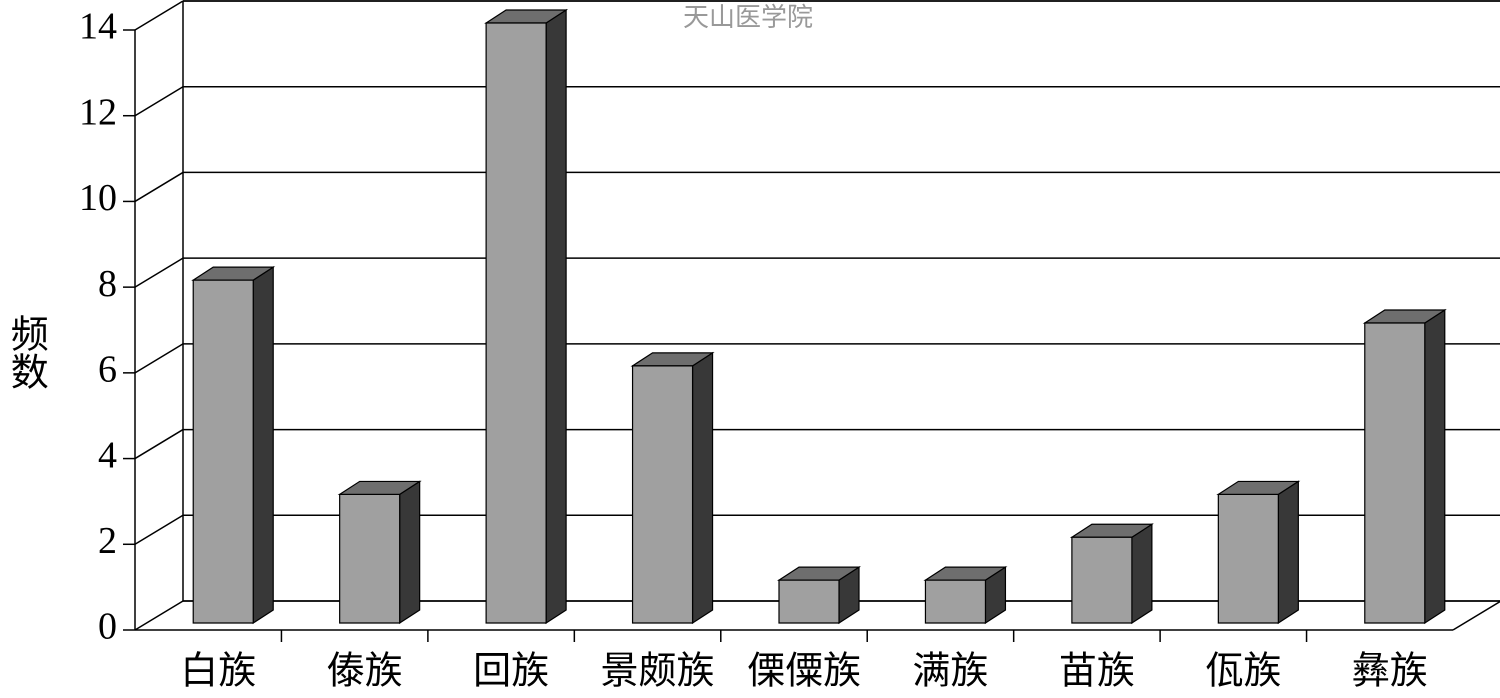  What do you see at coordinates (107, 284) in the screenshot?
I see `y-tick-label: 8` at bounding box center [107, 284].